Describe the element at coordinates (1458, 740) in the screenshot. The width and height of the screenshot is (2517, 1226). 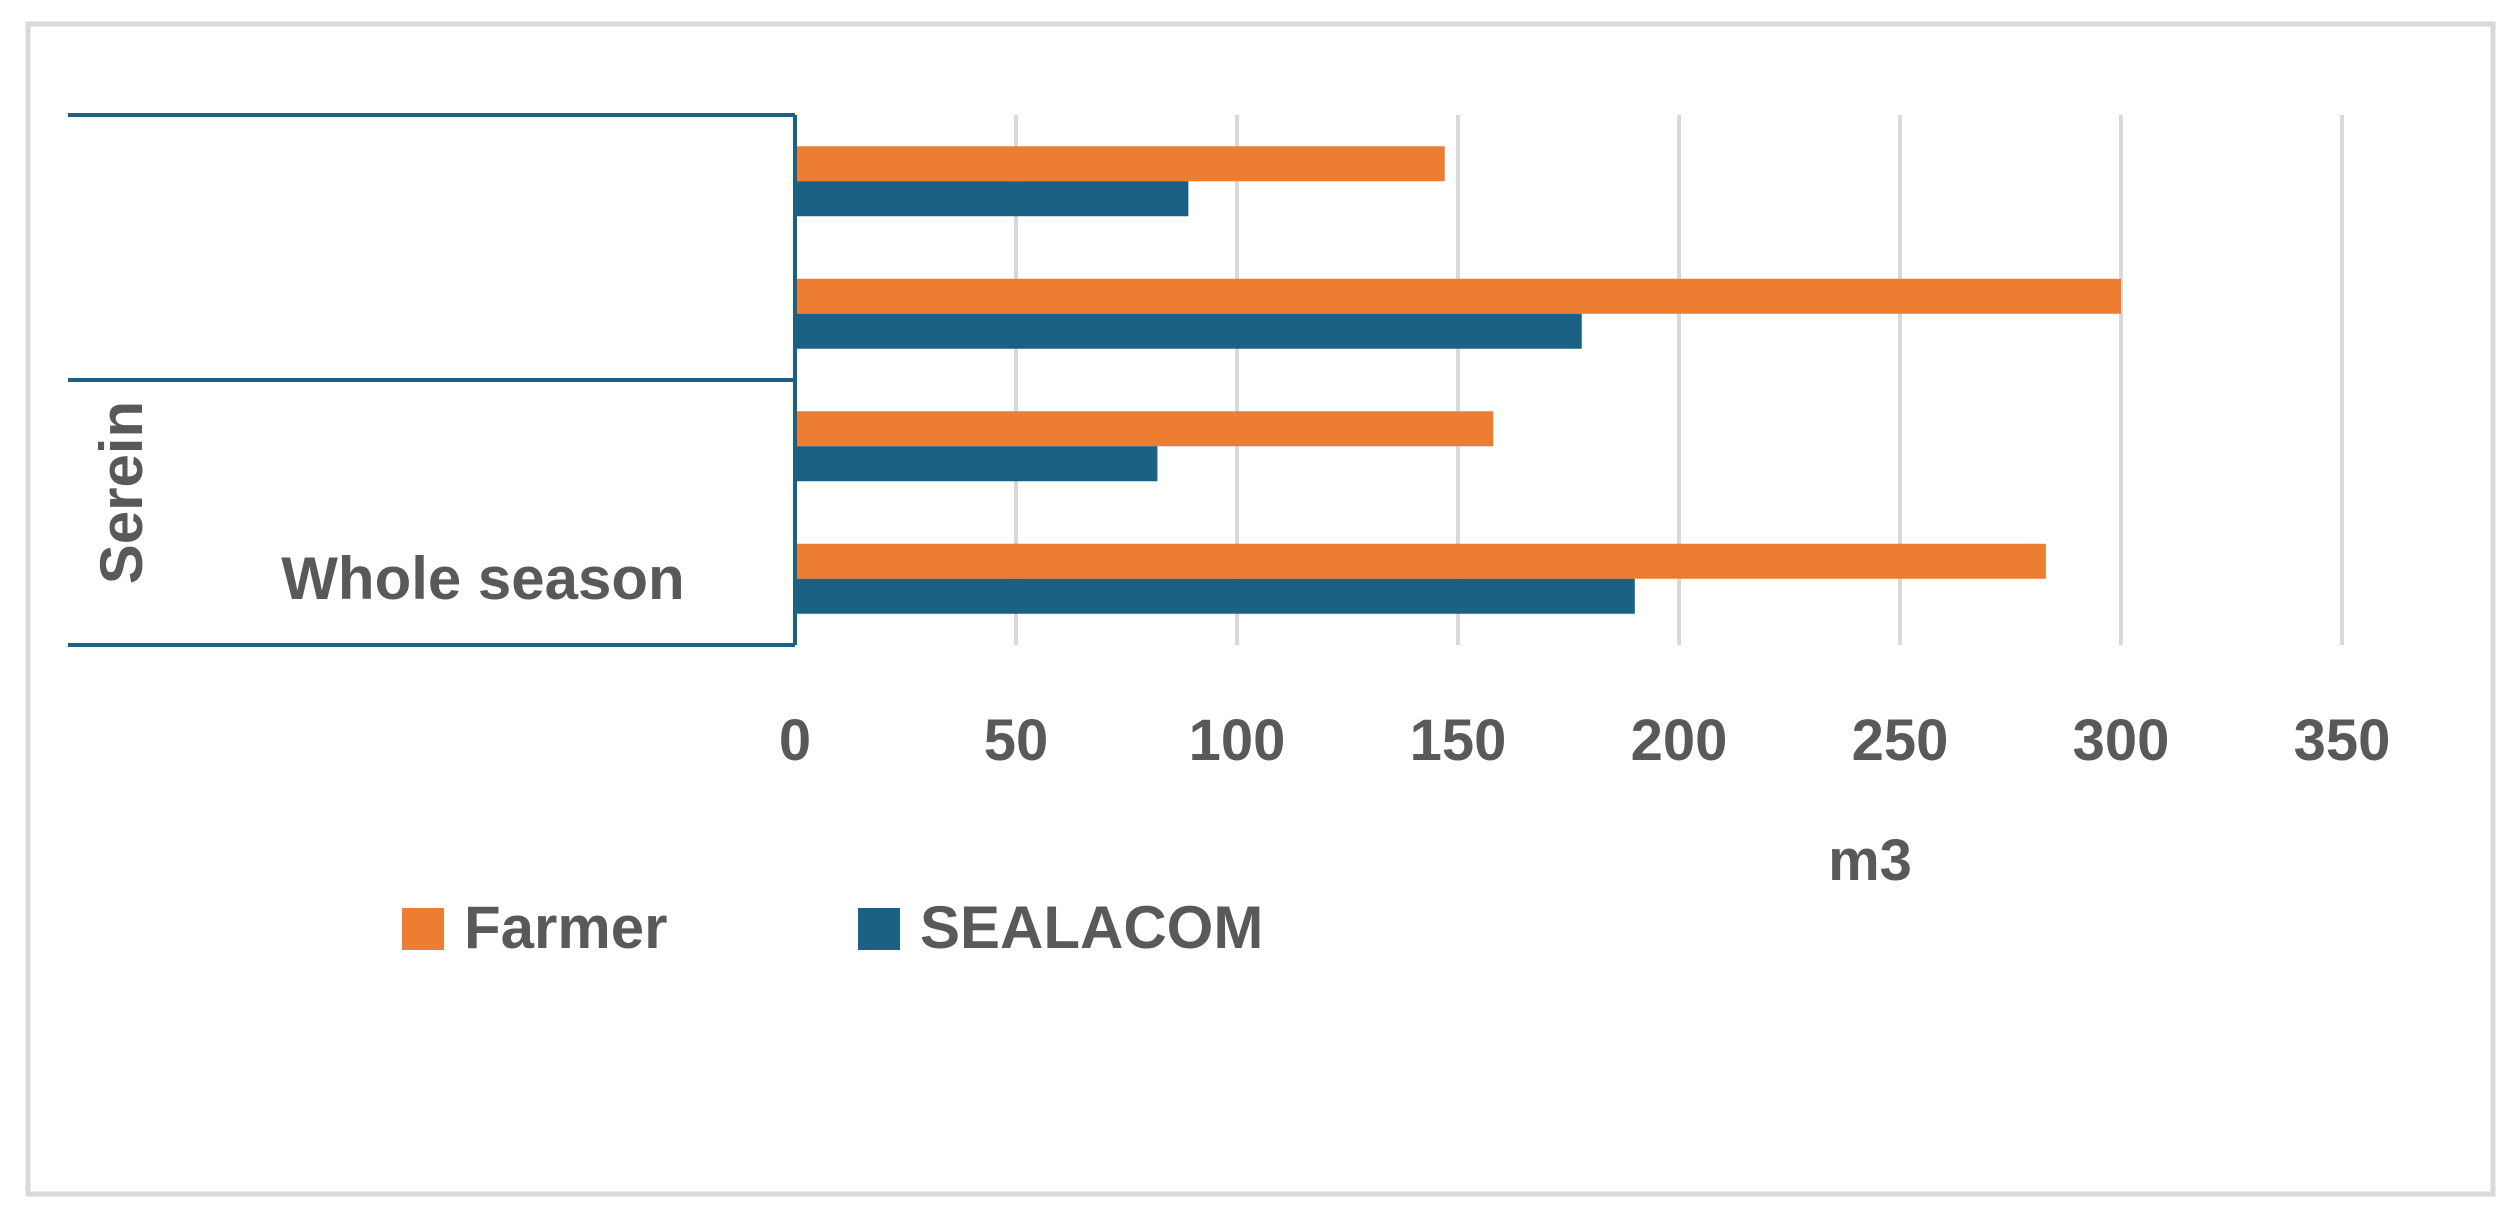
I see `x-tick-label-150: 150` at that location.